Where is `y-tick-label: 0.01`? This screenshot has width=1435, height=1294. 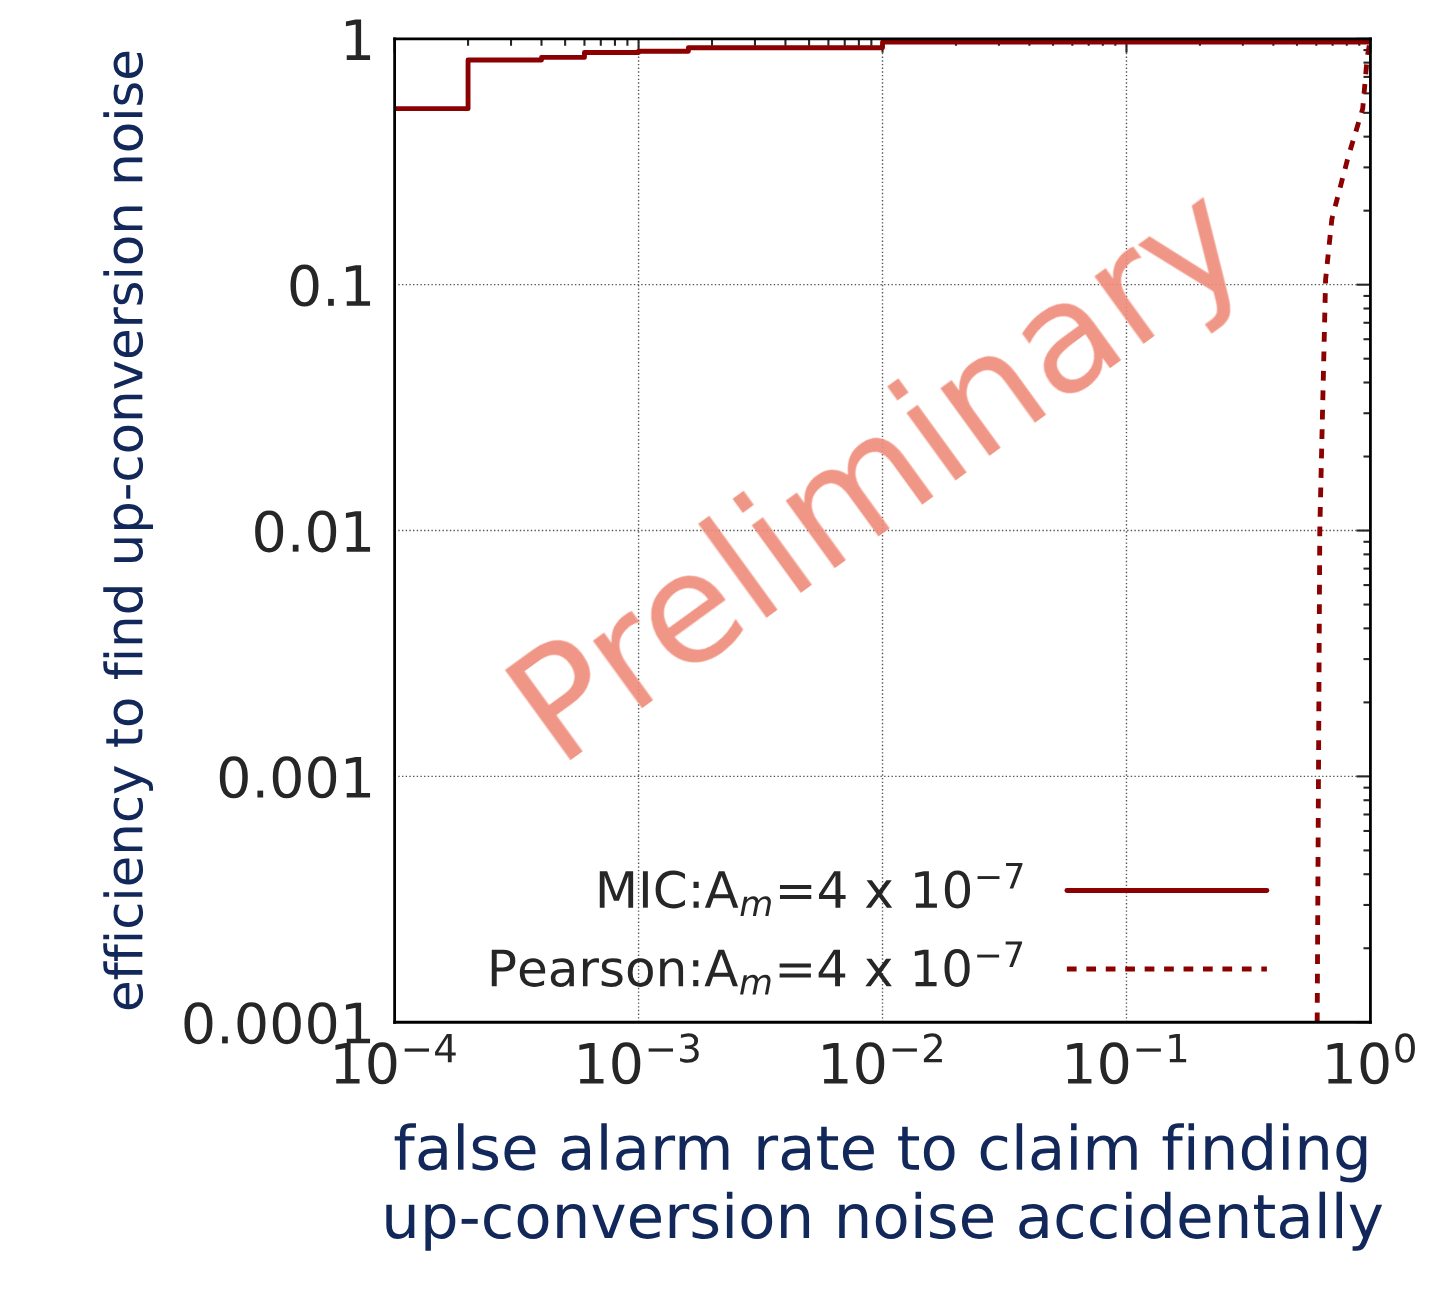
y-tick-label: 0.01 is located at coordinates (313, 531).